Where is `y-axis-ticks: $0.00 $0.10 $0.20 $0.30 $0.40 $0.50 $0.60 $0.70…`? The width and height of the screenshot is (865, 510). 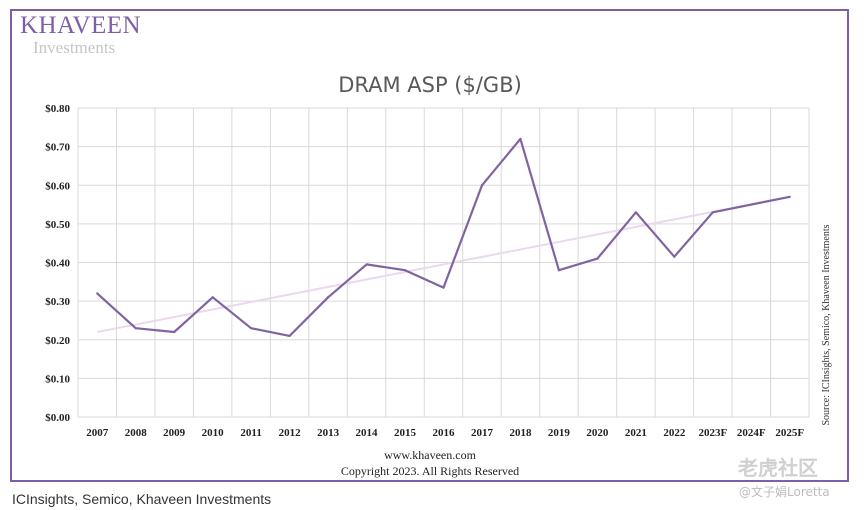
y-axis-ticks: $0.00 $0.10 $0.20 $0.30 $0.40 $0.50 $0.60 $0.70… is located at coordinates (57, 263).